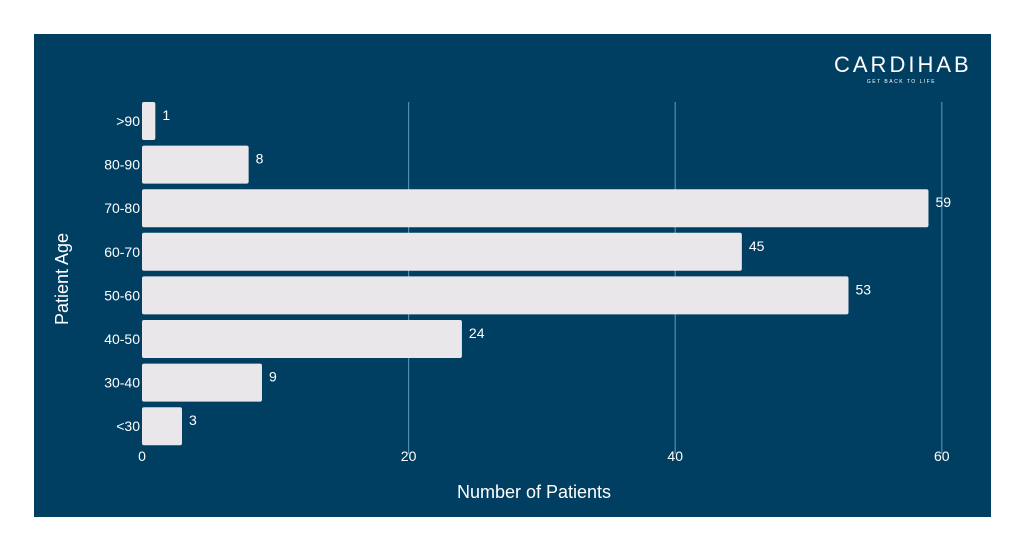 The image size is (1024, 550). Describe the element at coordinates (544, 456) in the screenshot. I see `x-tick-labels: 0 20 40 60` at that location.